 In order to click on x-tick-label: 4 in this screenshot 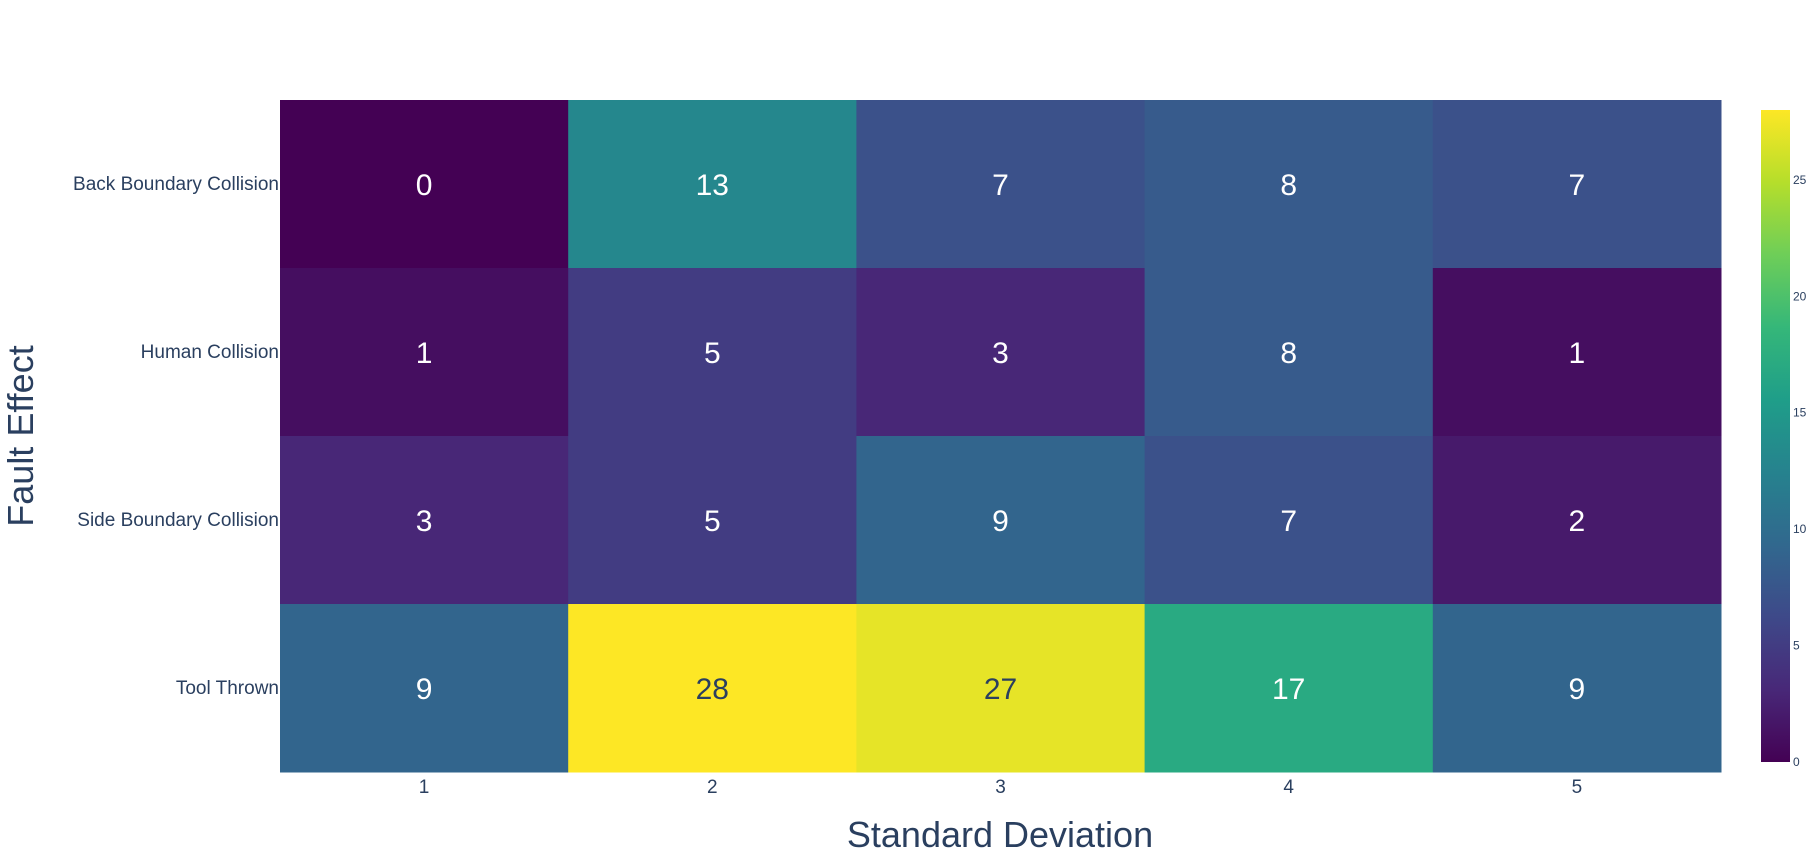, I will do `click(1288, 787)`.